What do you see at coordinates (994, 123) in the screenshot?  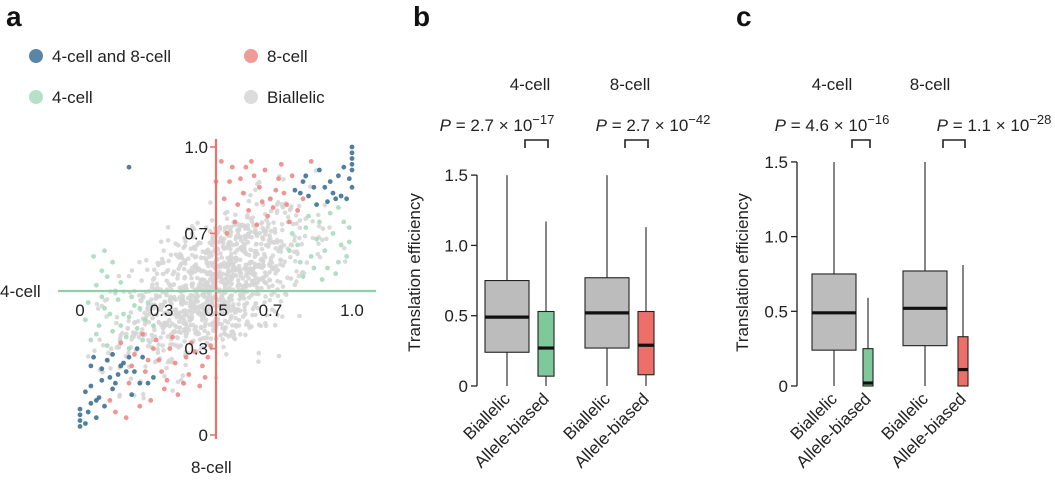 I see `p-value-label: P = 1.1 × 10−28` at bounding box center [994, 123].